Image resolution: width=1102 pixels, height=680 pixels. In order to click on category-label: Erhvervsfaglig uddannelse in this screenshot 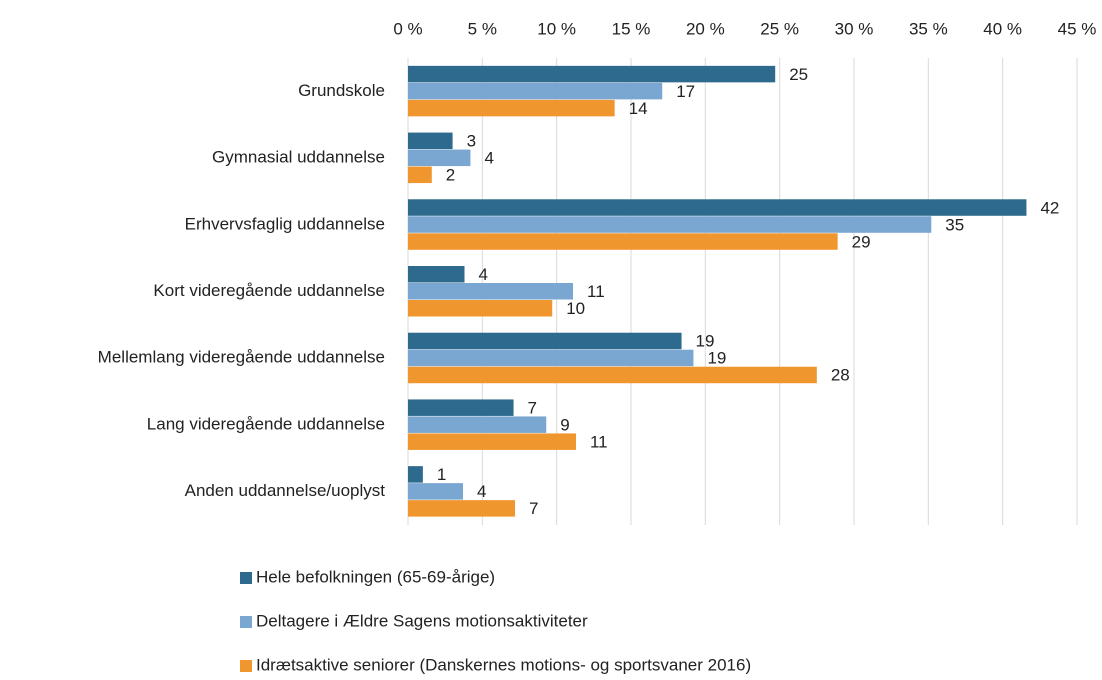, I will do `click(285, 223)`.